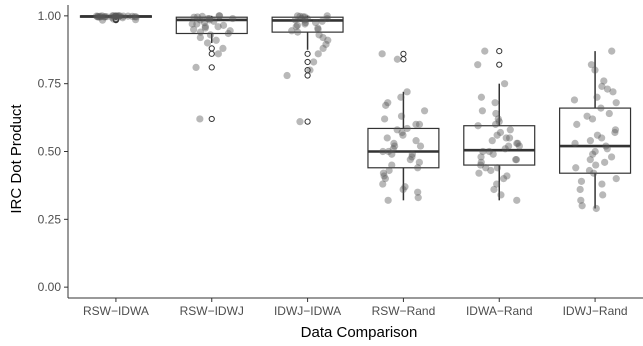 The height and width of the screenshot is (346, 643). I want to click on x-tick-label: IDWA−Rand, so click(499, 311).